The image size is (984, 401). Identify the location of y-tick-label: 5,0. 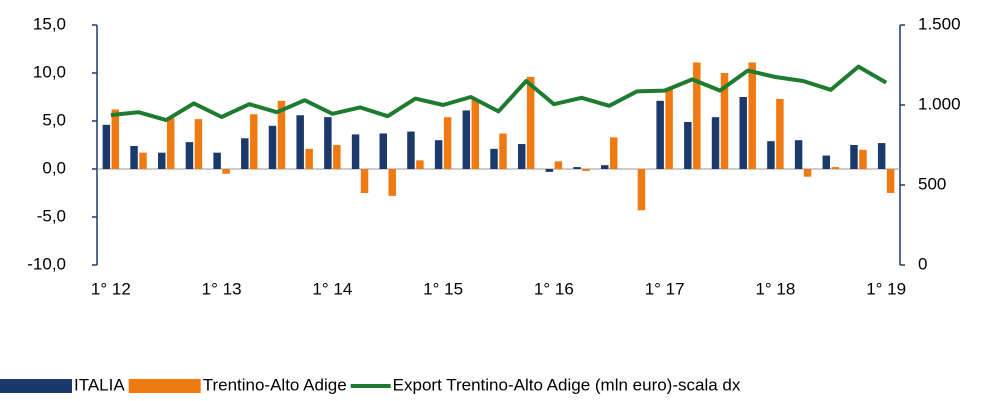
(54, 119).